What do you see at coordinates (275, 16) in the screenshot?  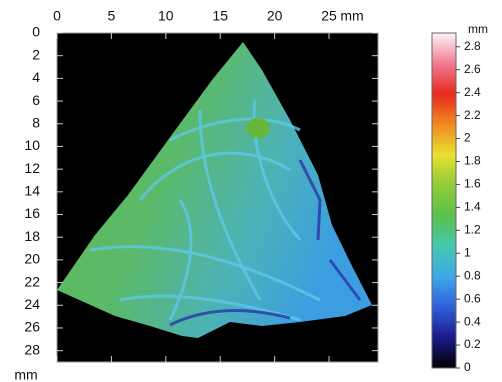 I see `x-tick-label: 20` at bounding box center [275, 16].